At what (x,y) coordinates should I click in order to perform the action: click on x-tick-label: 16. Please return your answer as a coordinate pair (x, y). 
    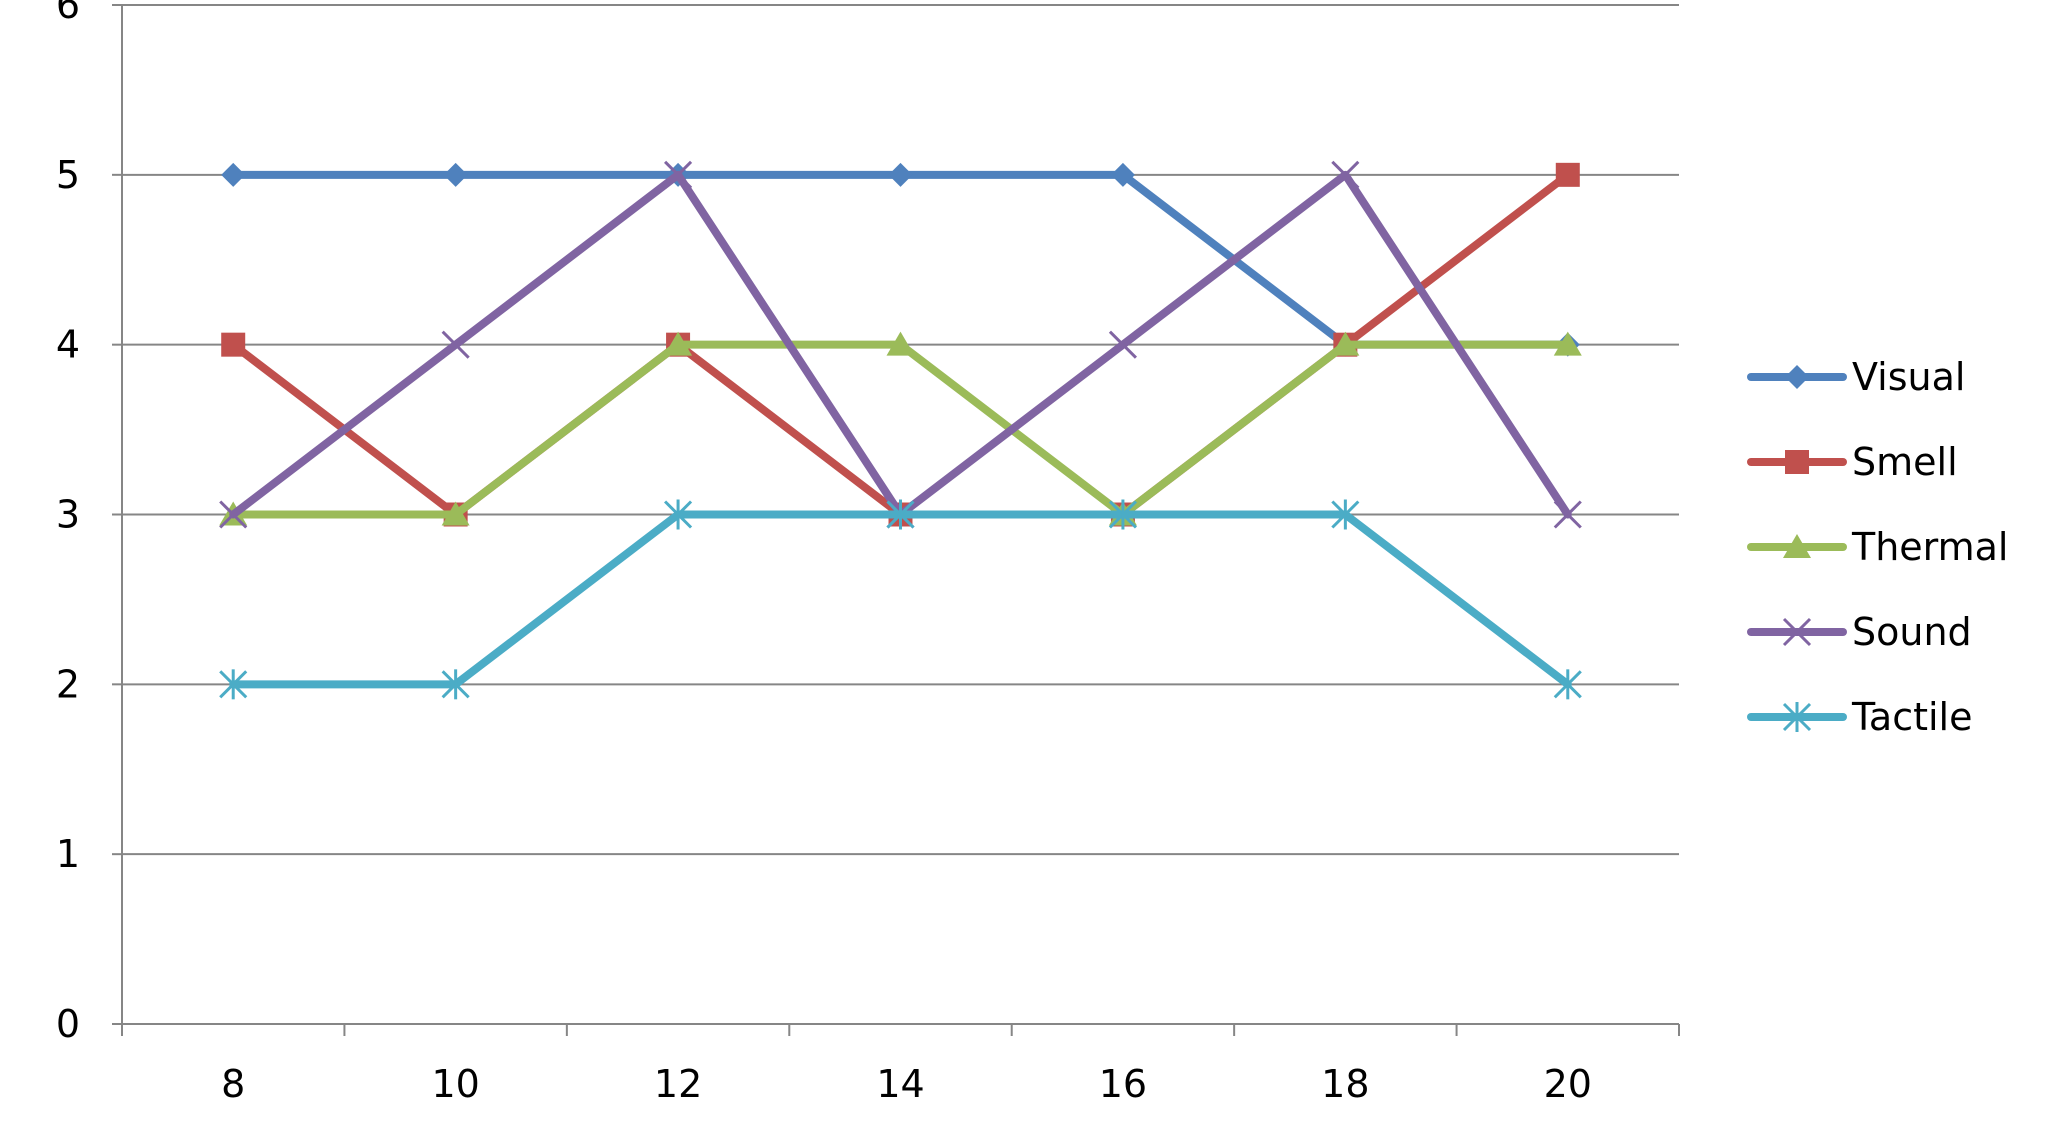
    Looking at the image, I should click on (1123, 1084).